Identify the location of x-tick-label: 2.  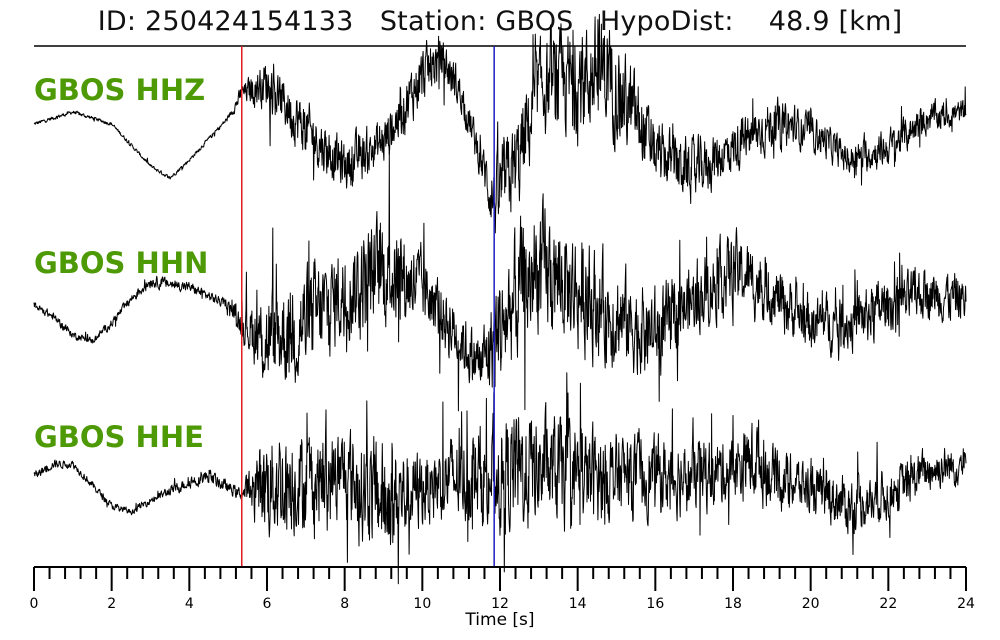
(111, 604).